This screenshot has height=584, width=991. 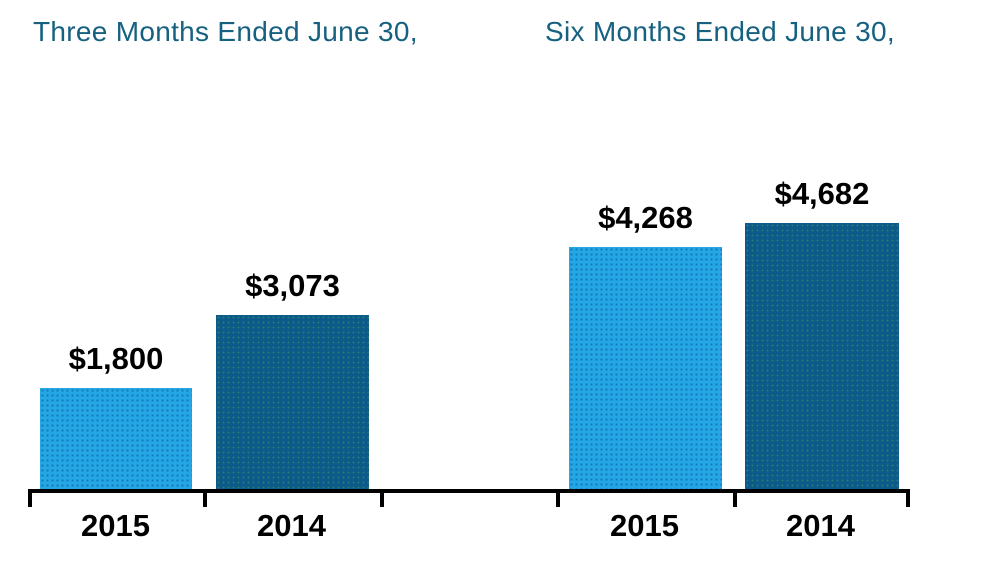 What do you see at coordinates (822, 193) in the screenshot?
I see `value-label-six-months-2014: $4,682` at bounding box center [822, 193].